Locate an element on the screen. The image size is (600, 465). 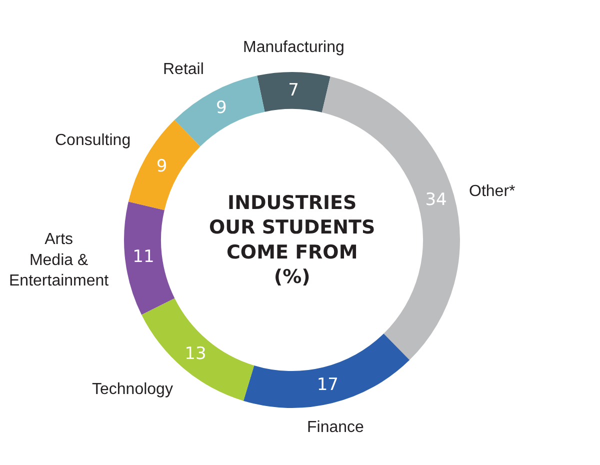
slice-label: Arts Media & Entertainment is located at coordinates (59, 260).